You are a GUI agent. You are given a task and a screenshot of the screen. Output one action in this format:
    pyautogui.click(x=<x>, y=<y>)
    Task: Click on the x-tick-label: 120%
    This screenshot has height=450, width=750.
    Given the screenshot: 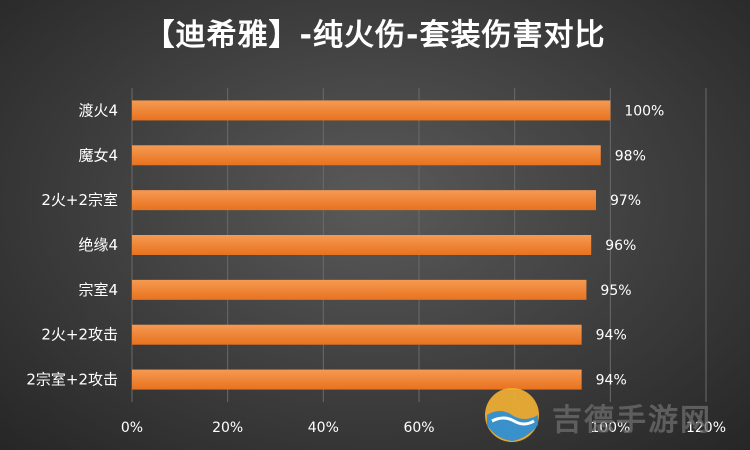 What is the action you would take?
    pyautogui.click(x=706, y=428)
    